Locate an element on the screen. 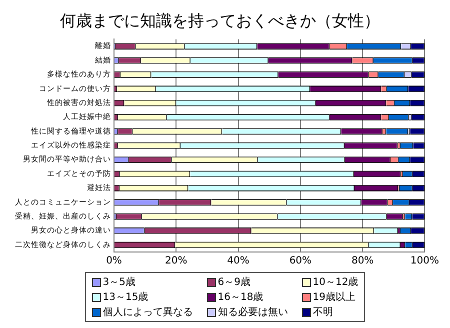  legend-label: 個人によって異なる is located at coordinates (147, 312).